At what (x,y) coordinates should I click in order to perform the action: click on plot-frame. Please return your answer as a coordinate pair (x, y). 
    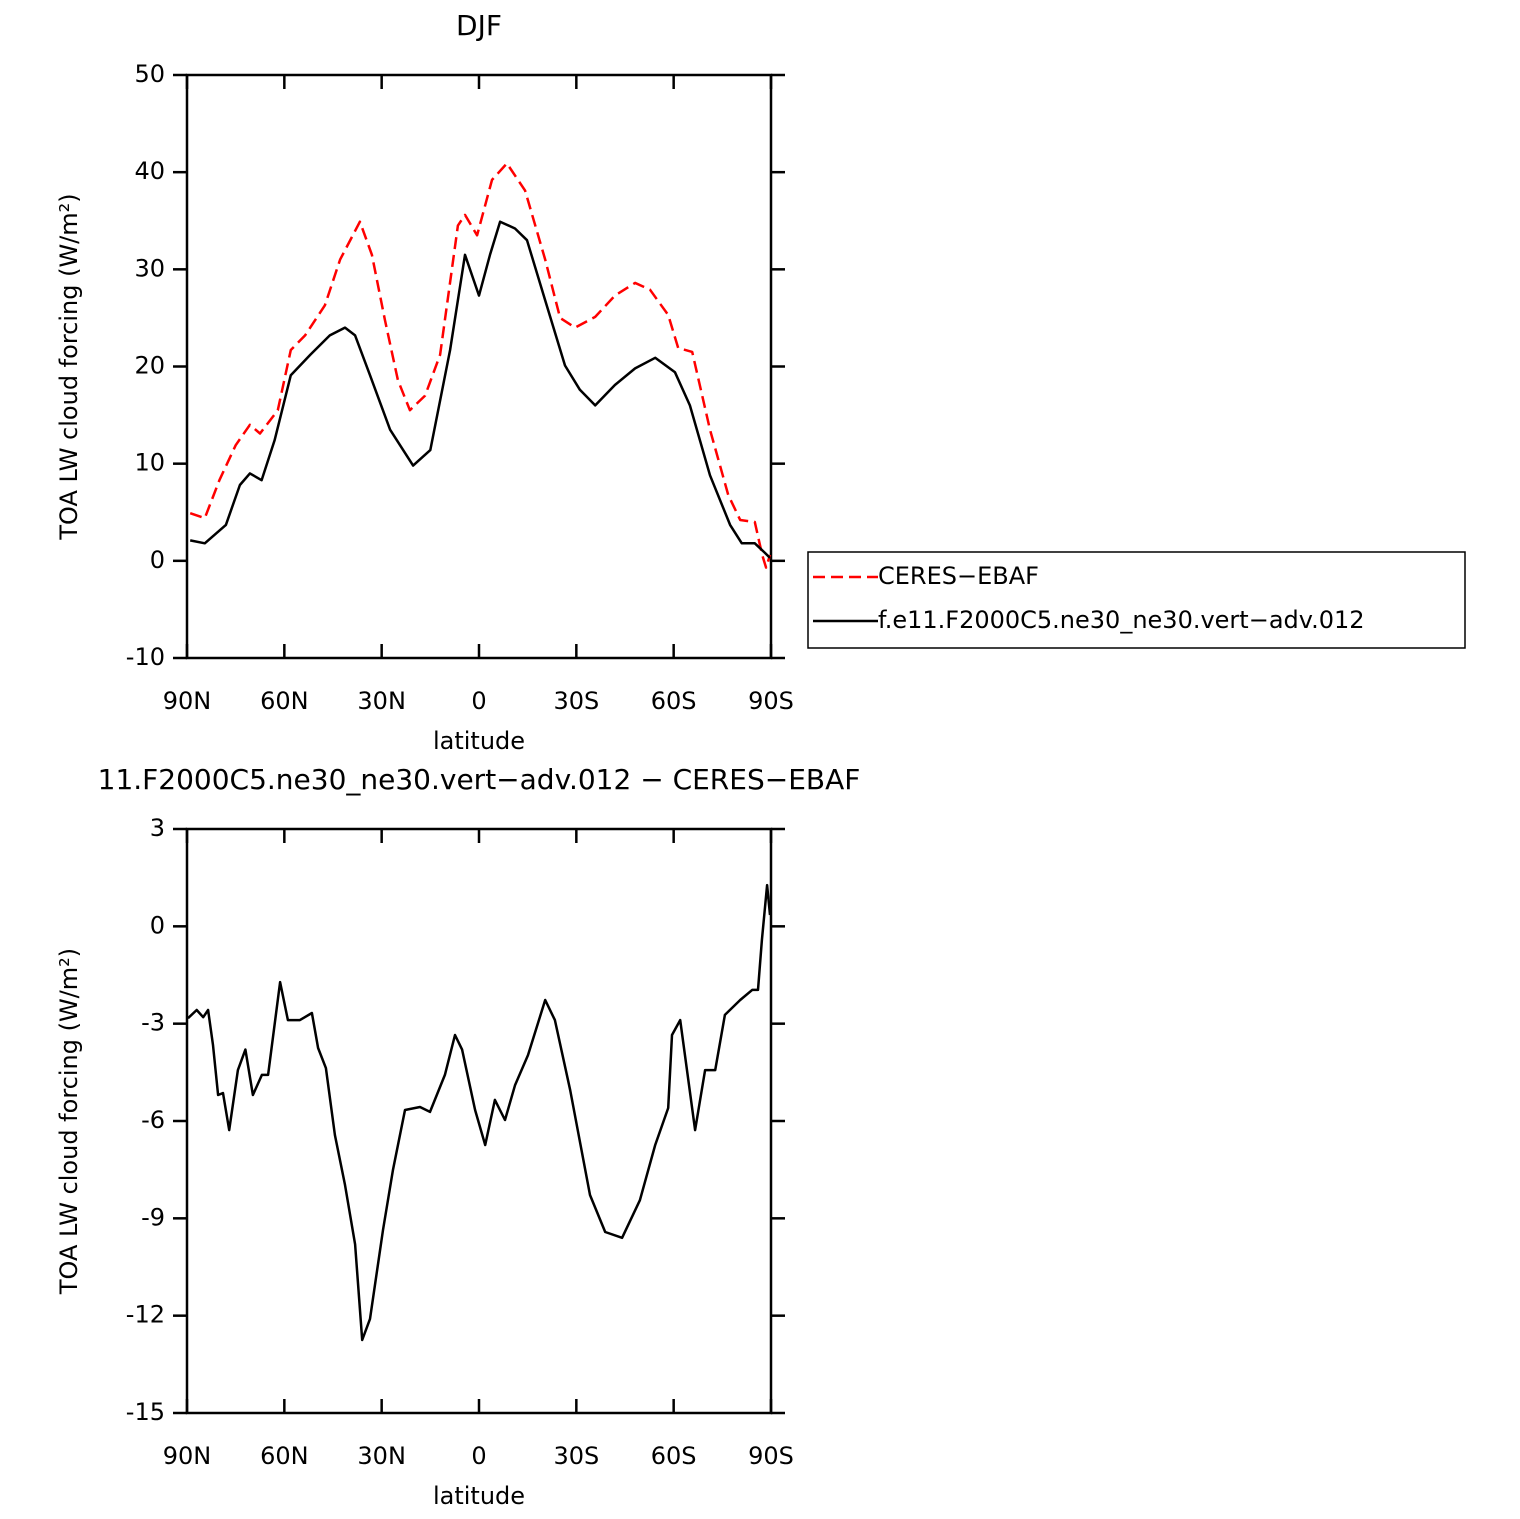
    Looking at the image, I should click on (479, 366).